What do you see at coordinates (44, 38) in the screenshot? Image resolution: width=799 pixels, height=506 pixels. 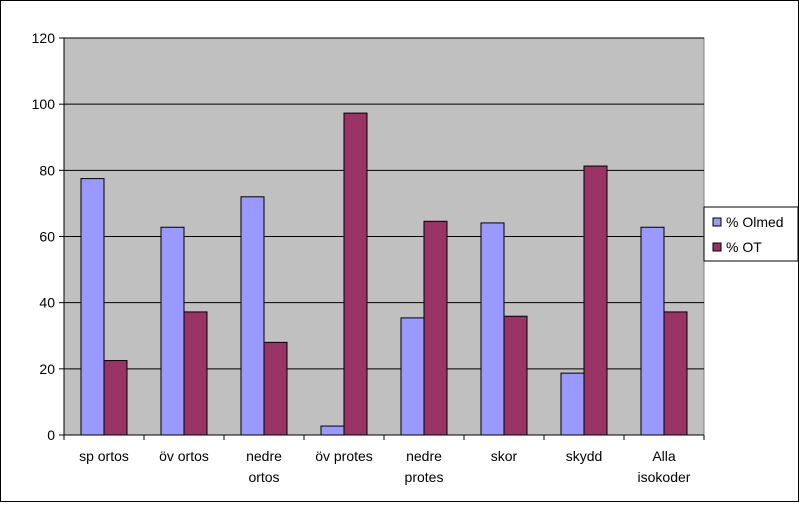 I see `y-tick-label: 120` at bounding box center [44, 38].